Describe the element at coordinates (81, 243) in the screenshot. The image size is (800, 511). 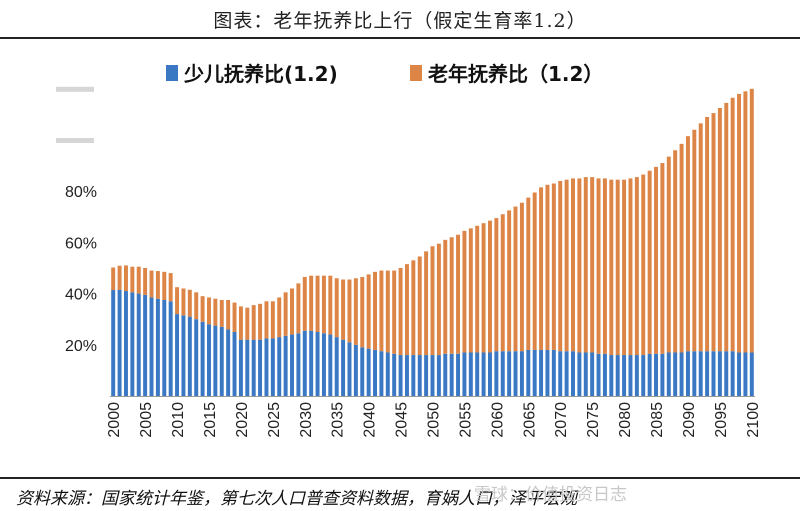
I see `y-tick-label: 60%` at that location.